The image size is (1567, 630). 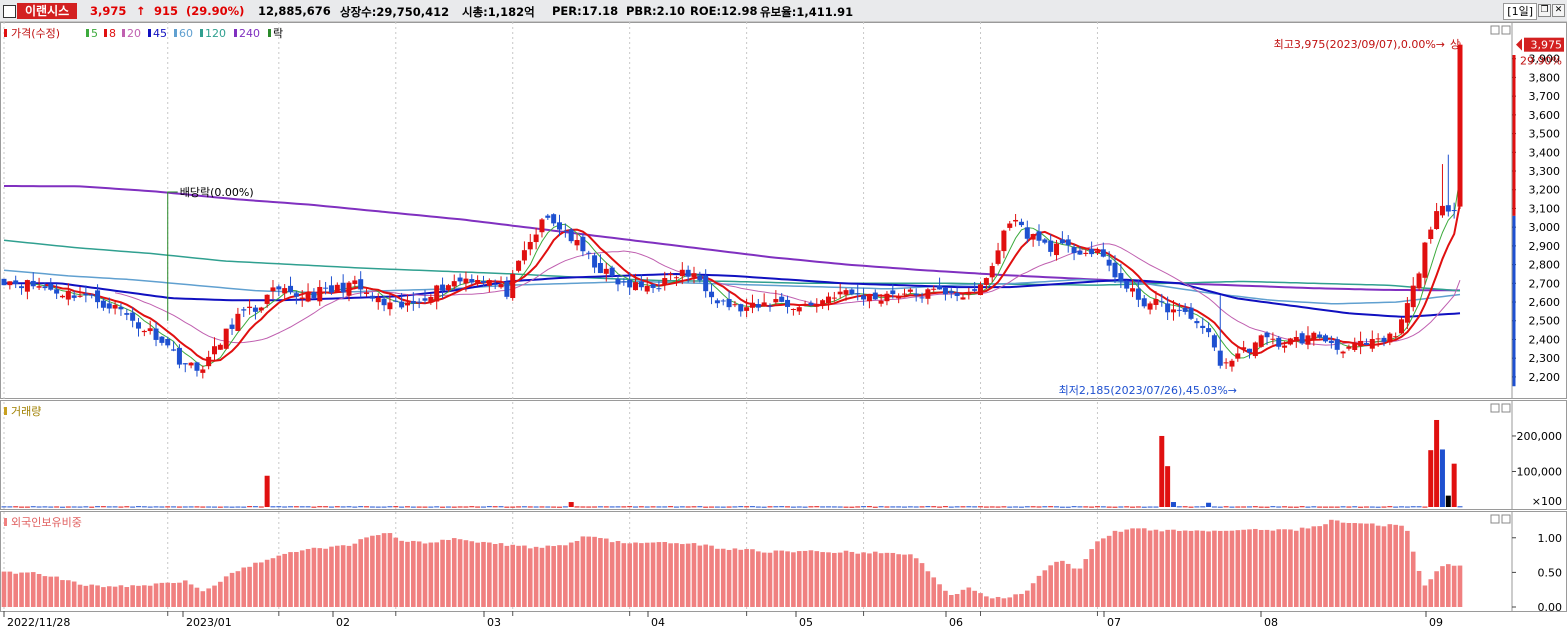 What do you see at coordinates (1545, 96) in the screenshot?
I see `y-tick-label: 3,700` at bounding box center [1545, 96].